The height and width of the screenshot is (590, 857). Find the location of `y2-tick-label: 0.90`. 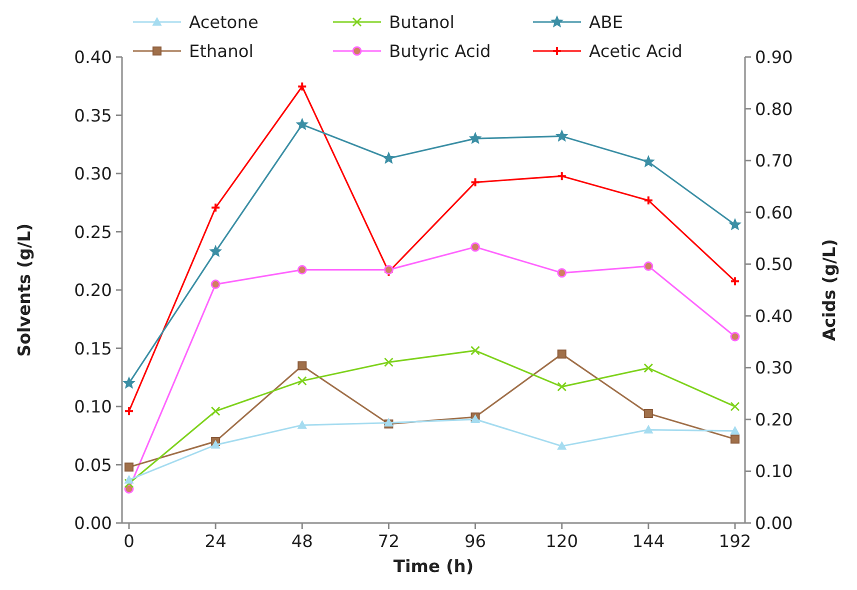

y2-tick-label: 0.90 is located at coordinates (774, 58).